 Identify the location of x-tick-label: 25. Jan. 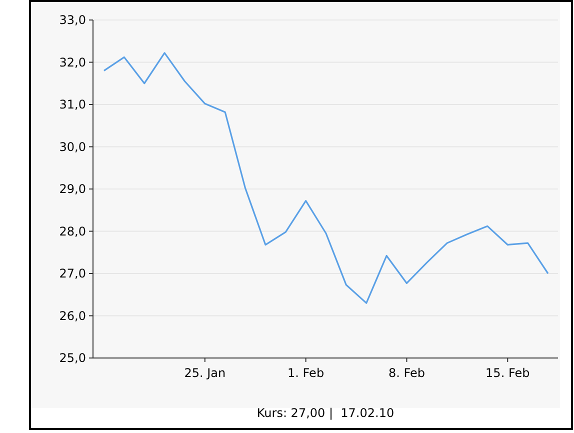
(205, 373).